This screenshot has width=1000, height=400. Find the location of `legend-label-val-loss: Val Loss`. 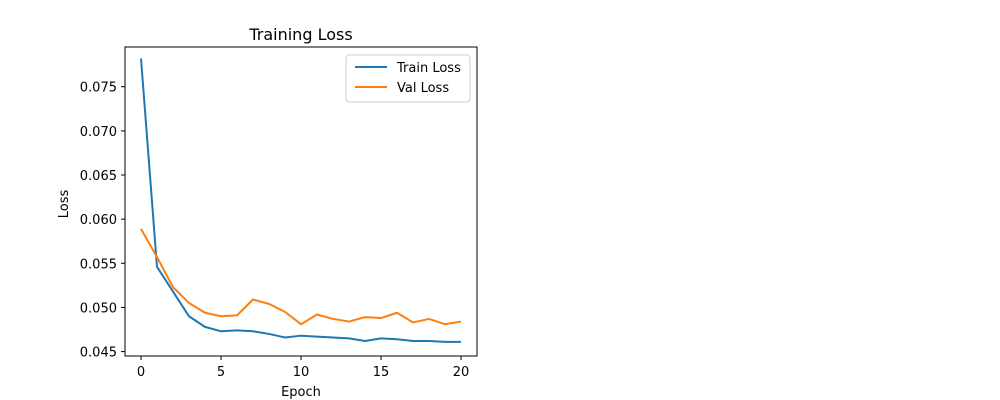

legend-label-val-loss: Val Loss is located at coordinates (423, 88).